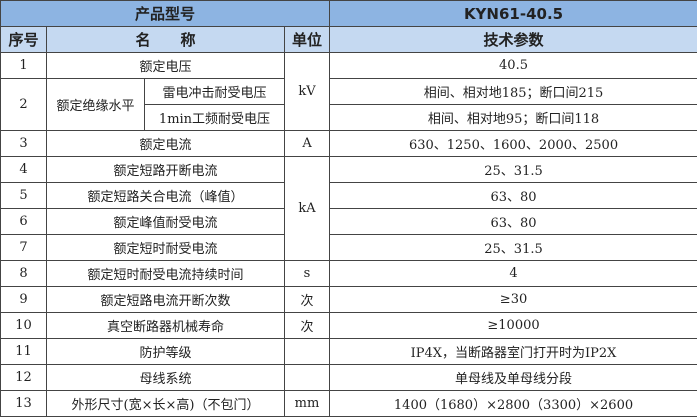 The image size is (697, 417). What do you see at coordinates (165, 299) in the screenshot?
I see `row-name: 额定短路电流开断次数` at bounding box center [165, 299].